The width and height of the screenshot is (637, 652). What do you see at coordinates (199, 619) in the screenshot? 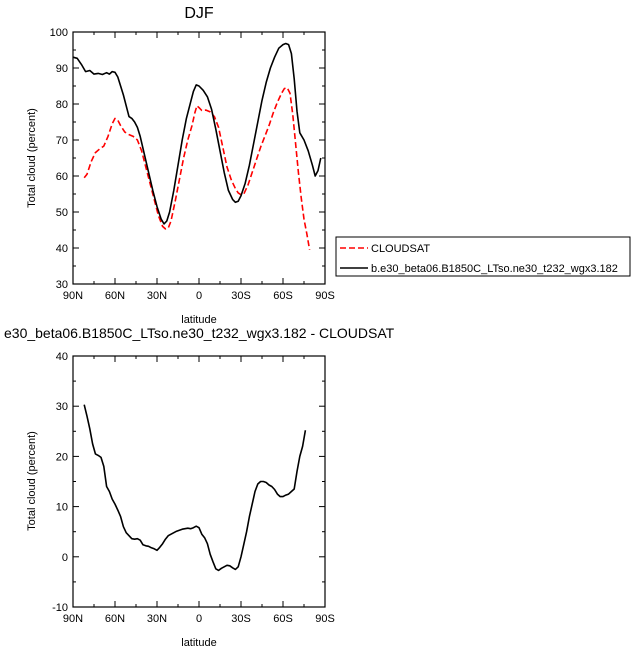
I see `panel2-xtick-label: 0` at bounding box center [199, 619].